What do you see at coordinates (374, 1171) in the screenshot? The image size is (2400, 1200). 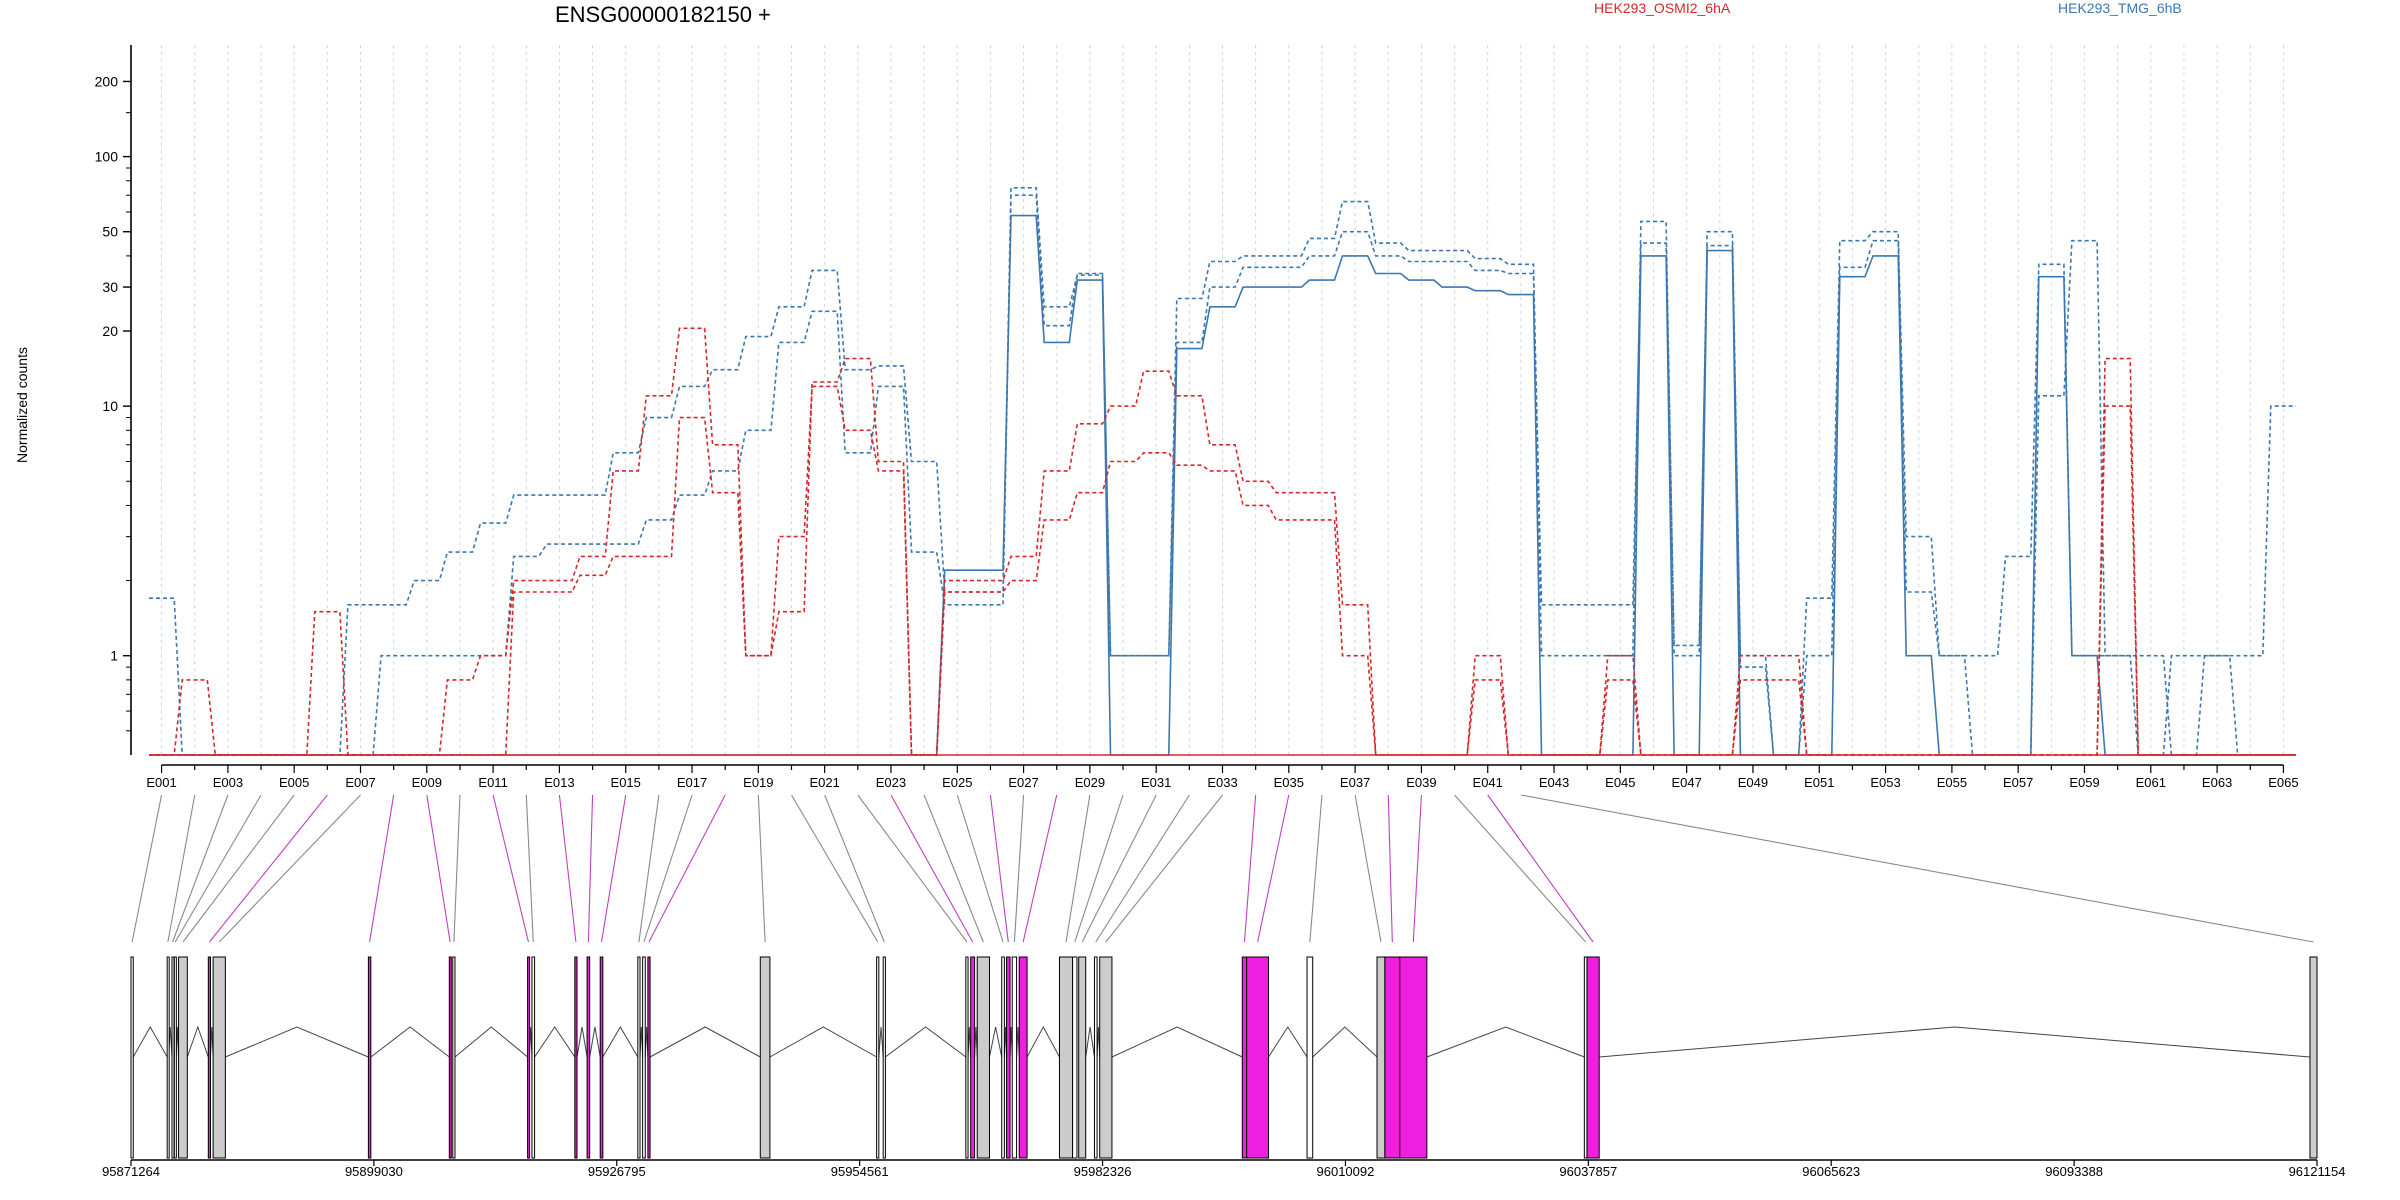 I see `genomic-tick-label: 95899030` at bounding box center [374, 1171].